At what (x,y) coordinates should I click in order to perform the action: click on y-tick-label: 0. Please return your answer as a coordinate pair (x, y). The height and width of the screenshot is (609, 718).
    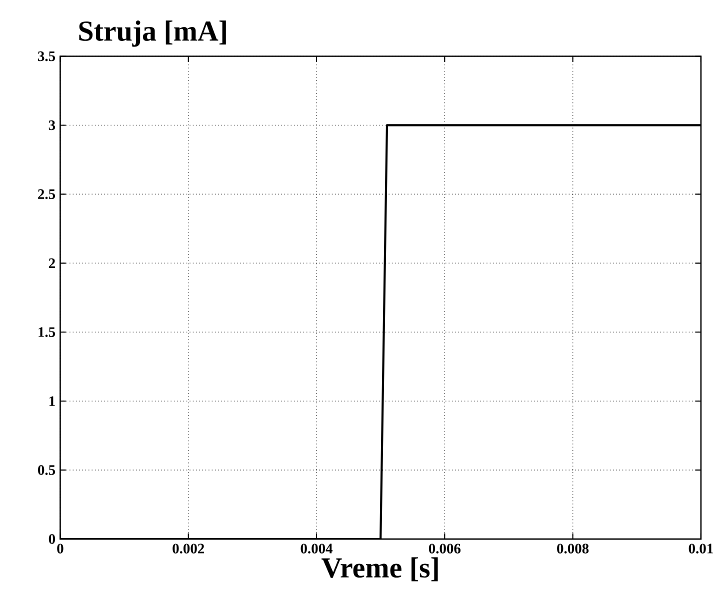
    Looking at the image, I should click on (52, 539).